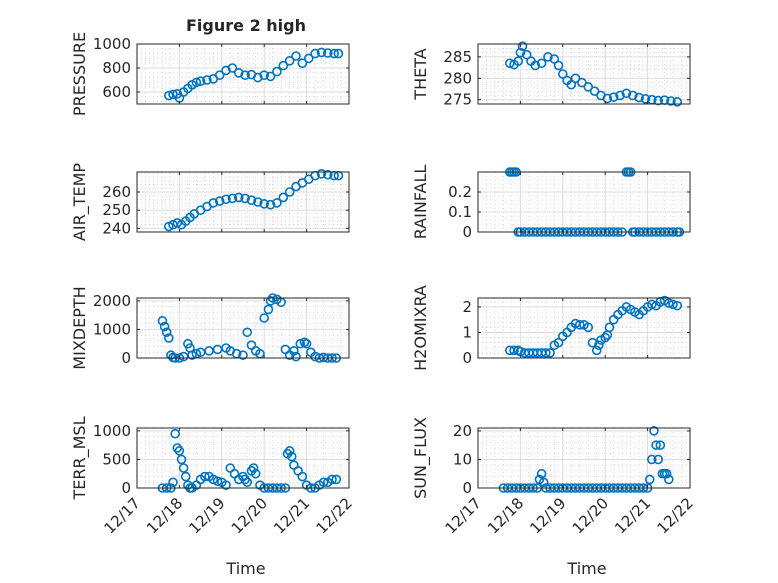 The height and width of the screenshot is (583, 778). What do you see at coordinates (420, 328) in the screenshot?
I see `h2omixra-y-axis-label: H2OMIXRA` at bounding box center [420, 328].